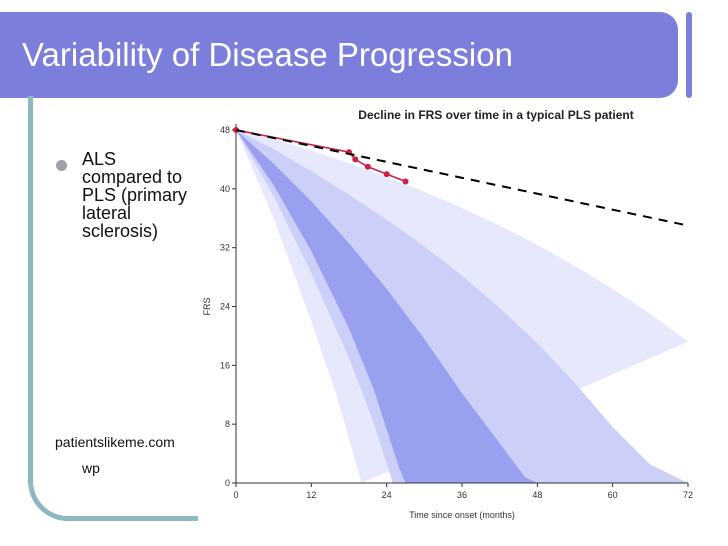 This screenshot has width=728, height=546. Describe the element at coordinates (462, 515) in the screenshot. I see `x-axis-label: Time since onset (months)` at that location.